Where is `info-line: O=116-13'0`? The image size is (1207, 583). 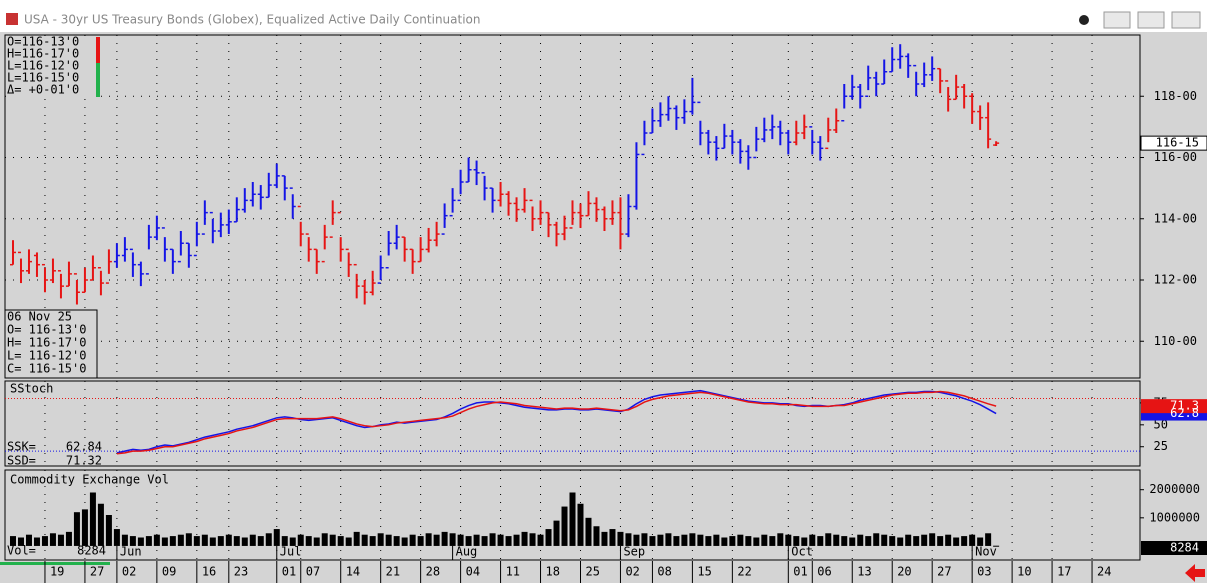 info-line: O=116-13'0 is located at coordinates (43, 42).